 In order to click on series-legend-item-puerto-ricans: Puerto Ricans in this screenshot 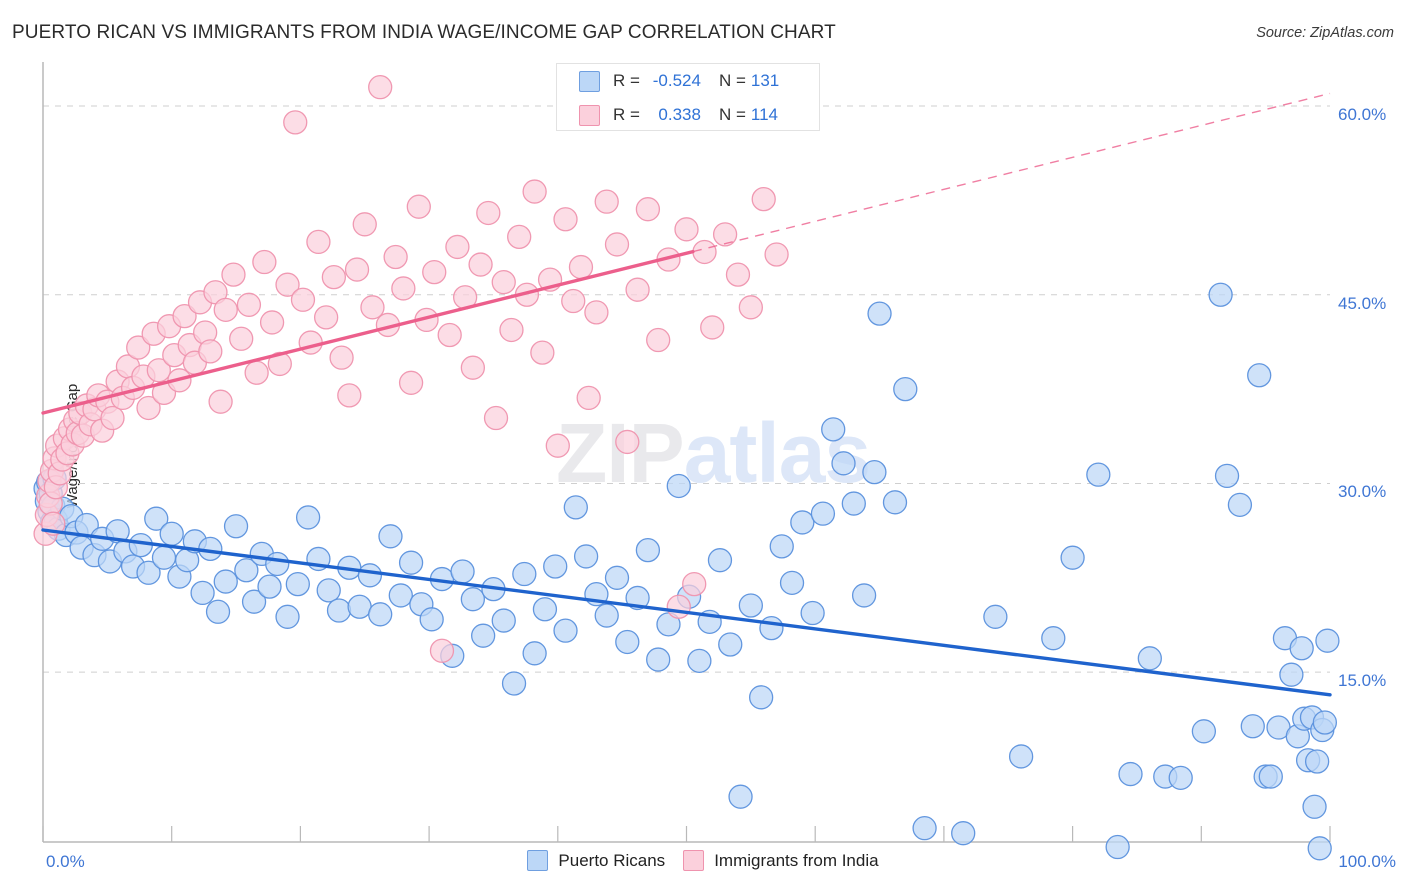, I will do `click(596, 860)`.